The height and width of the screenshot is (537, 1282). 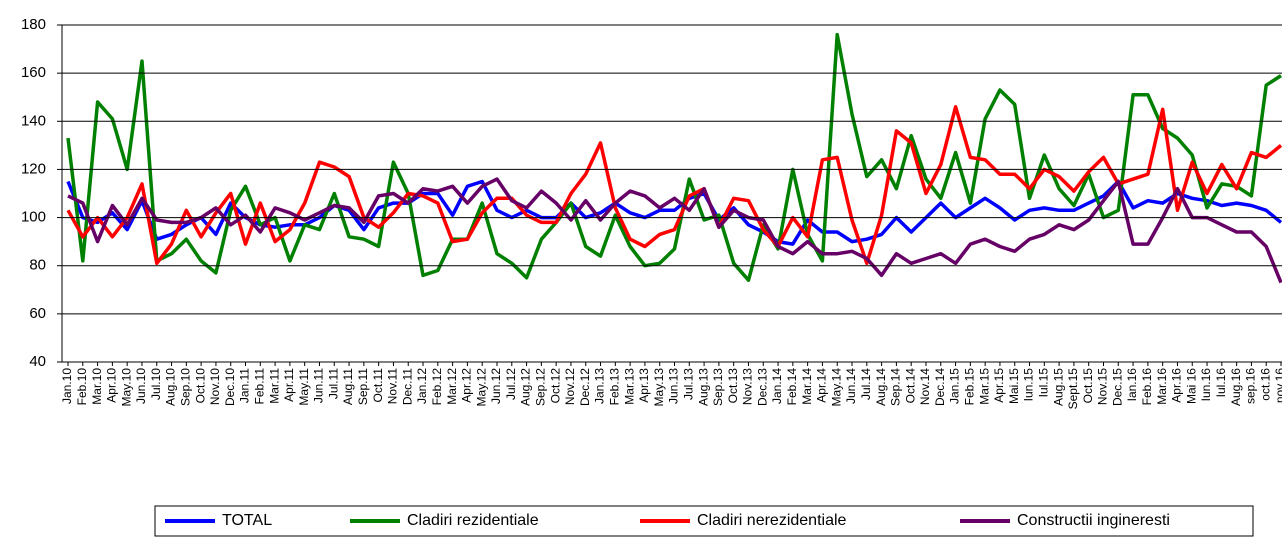 I want to click on x-tick-label: Apr.15, so click(x=999, y=385).